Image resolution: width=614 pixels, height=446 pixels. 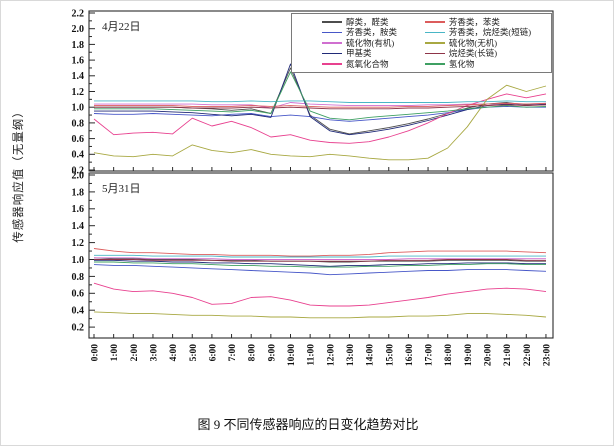 I want to click on subplot-title-apr22: 4月22日, so click(x=121, y=27).